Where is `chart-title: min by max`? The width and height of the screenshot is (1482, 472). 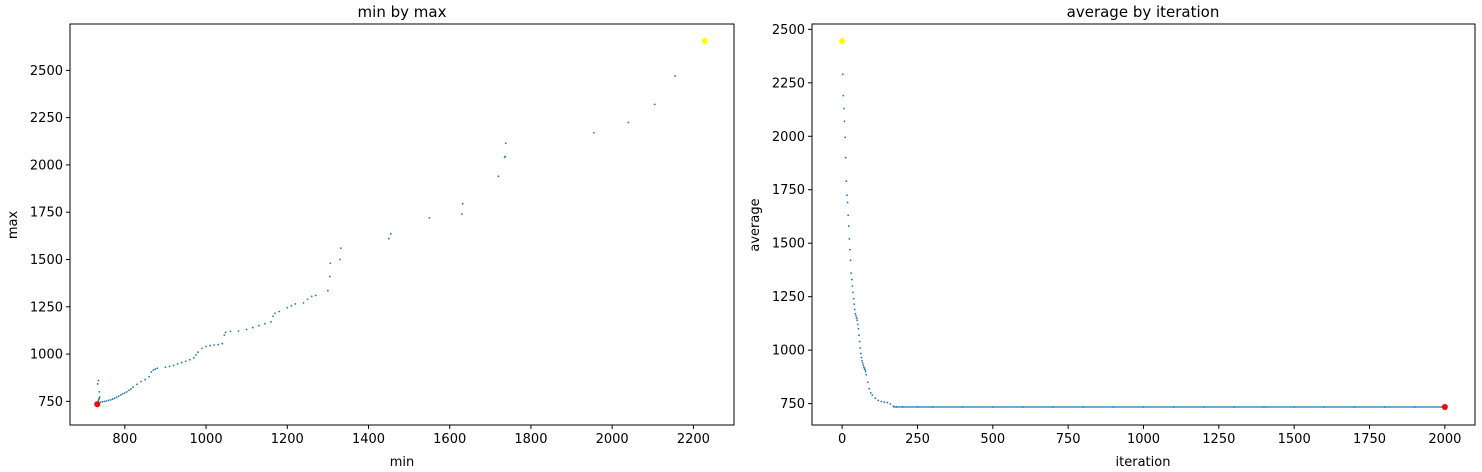
chart-title: min by max is located at coordinates (402, 12).